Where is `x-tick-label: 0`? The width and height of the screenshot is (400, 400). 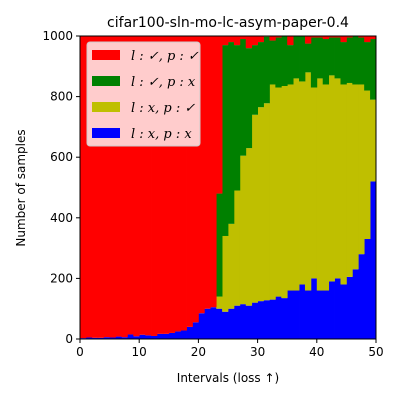
x-tick-label: 0 is located at coordinates (80, 352).